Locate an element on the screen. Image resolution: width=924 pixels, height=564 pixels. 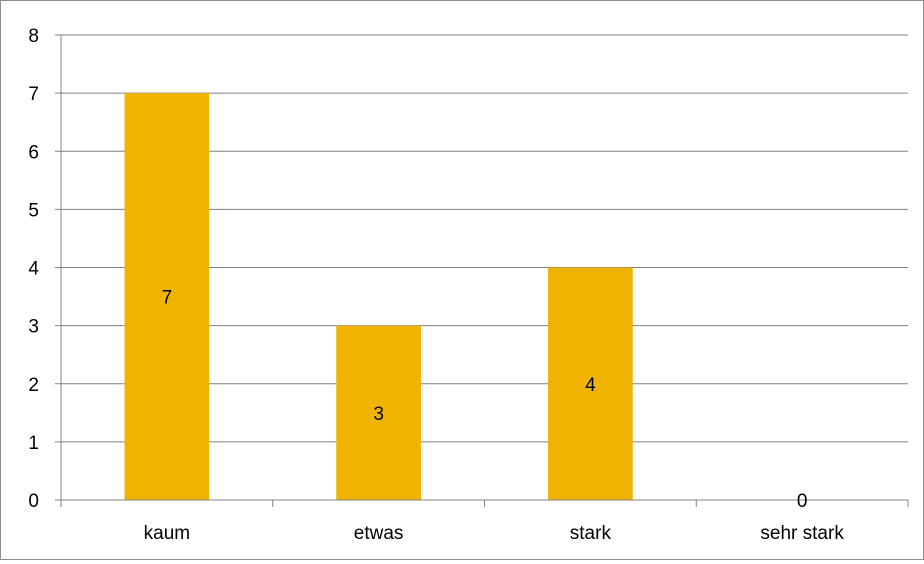
data-label: 0 is located at coordinates (802, 501).